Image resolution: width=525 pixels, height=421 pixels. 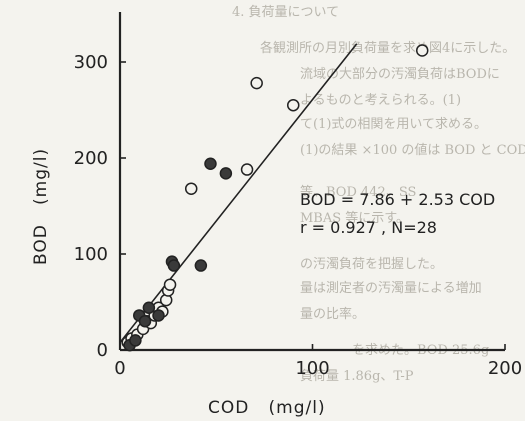 I want to click on regression-equation: BOD = 7.86 + 2.53 COD, so click(x=397, y=199).